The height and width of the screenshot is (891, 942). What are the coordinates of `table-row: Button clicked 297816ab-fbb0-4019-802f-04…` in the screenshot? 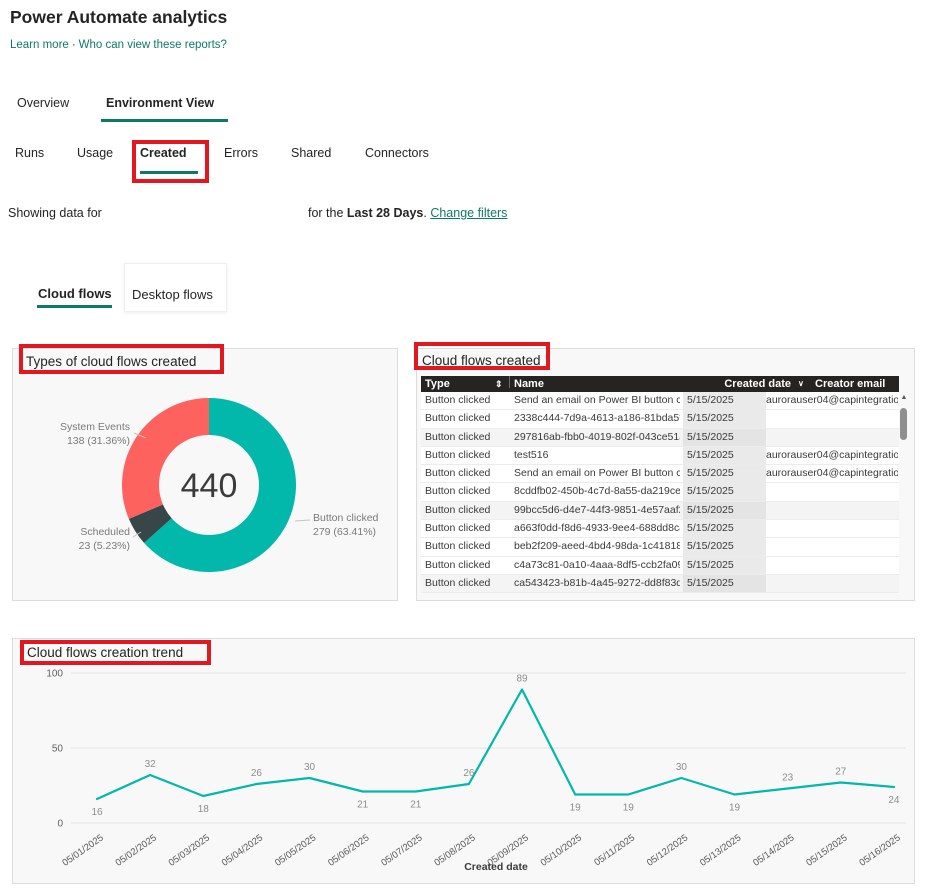 It's located at (660, 437).